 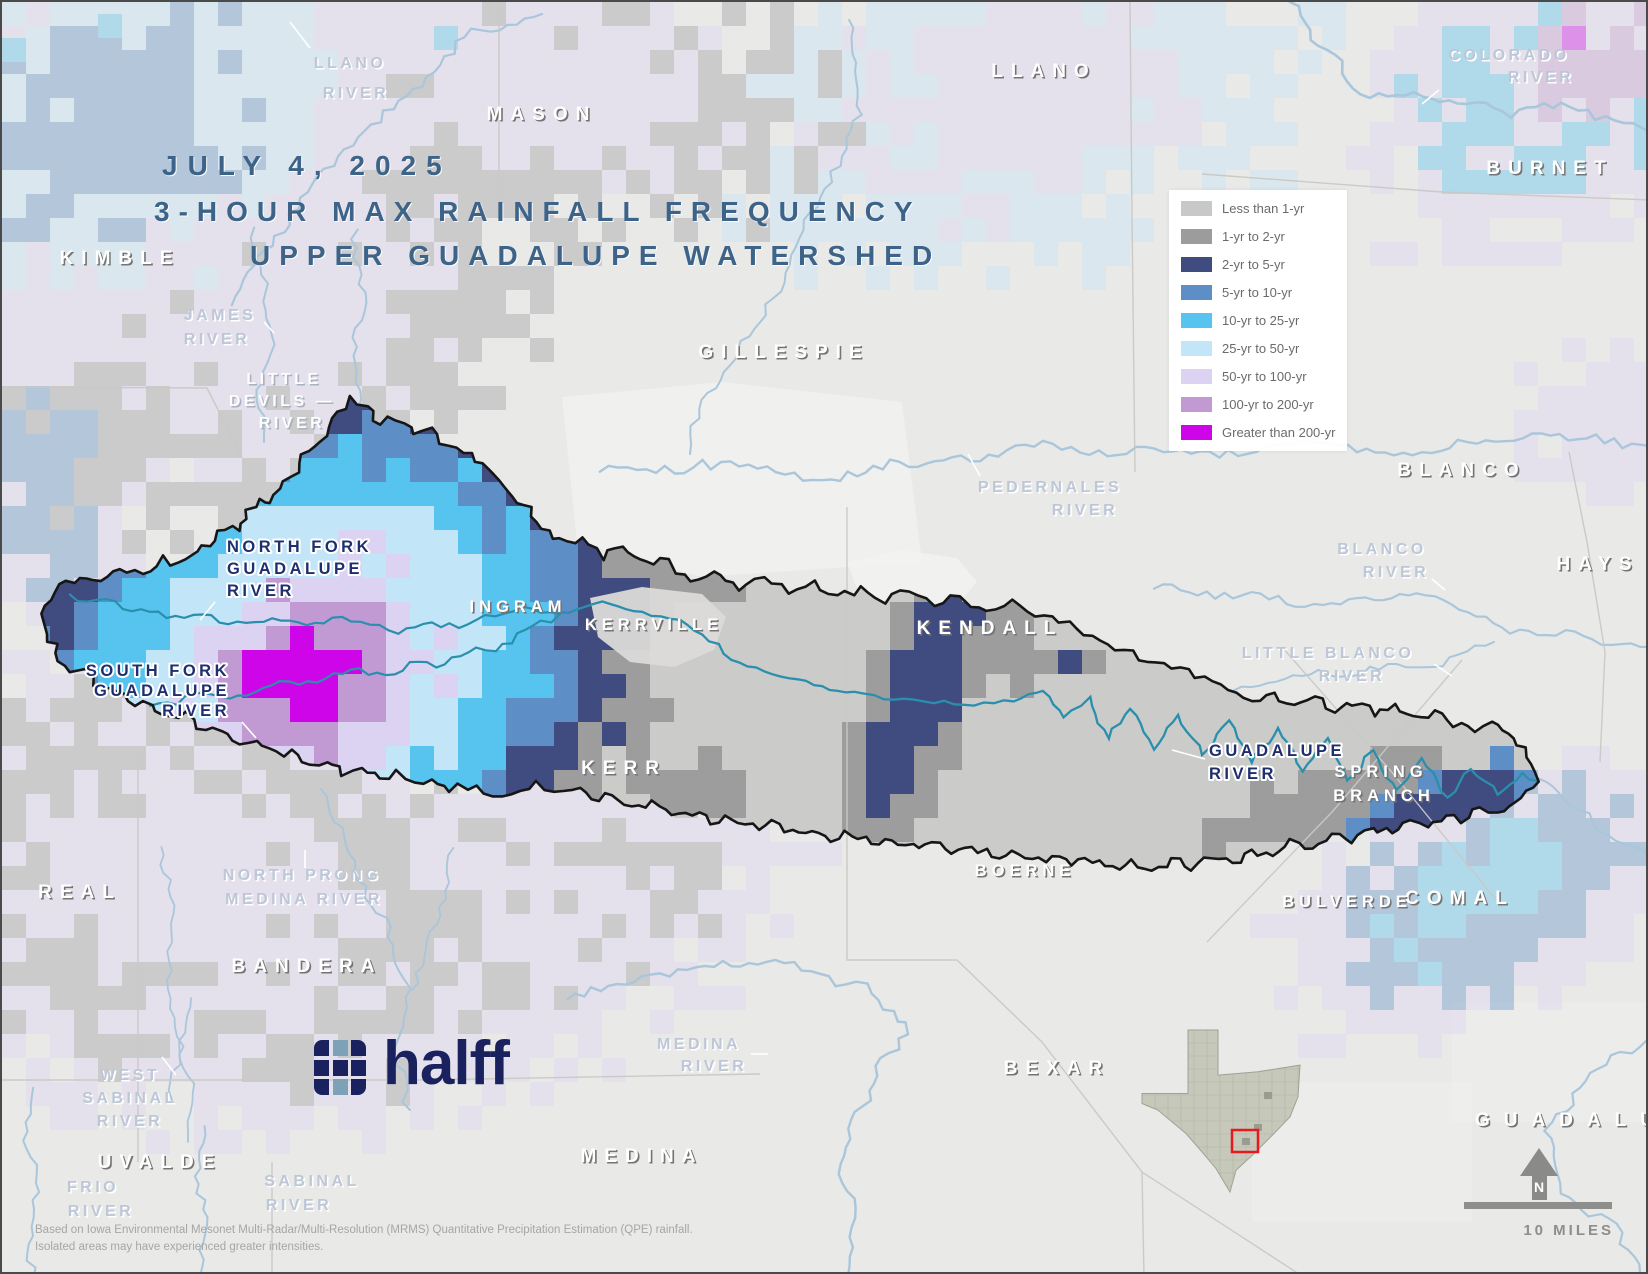 I want to click on map-label-river-little-devils-1: LITTLE, so click(x=283, y=379).